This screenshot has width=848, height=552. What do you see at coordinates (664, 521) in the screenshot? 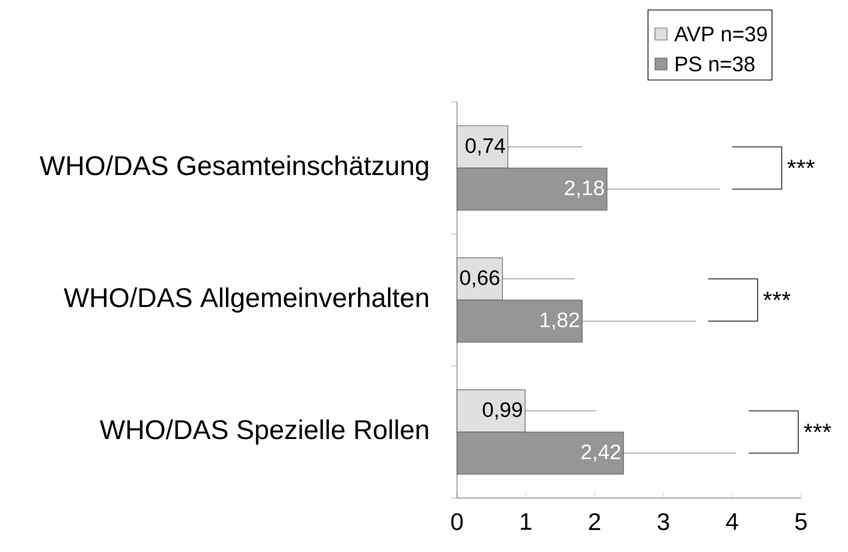
I see `x-tick-label: 3` at bounding box center [664, 521].